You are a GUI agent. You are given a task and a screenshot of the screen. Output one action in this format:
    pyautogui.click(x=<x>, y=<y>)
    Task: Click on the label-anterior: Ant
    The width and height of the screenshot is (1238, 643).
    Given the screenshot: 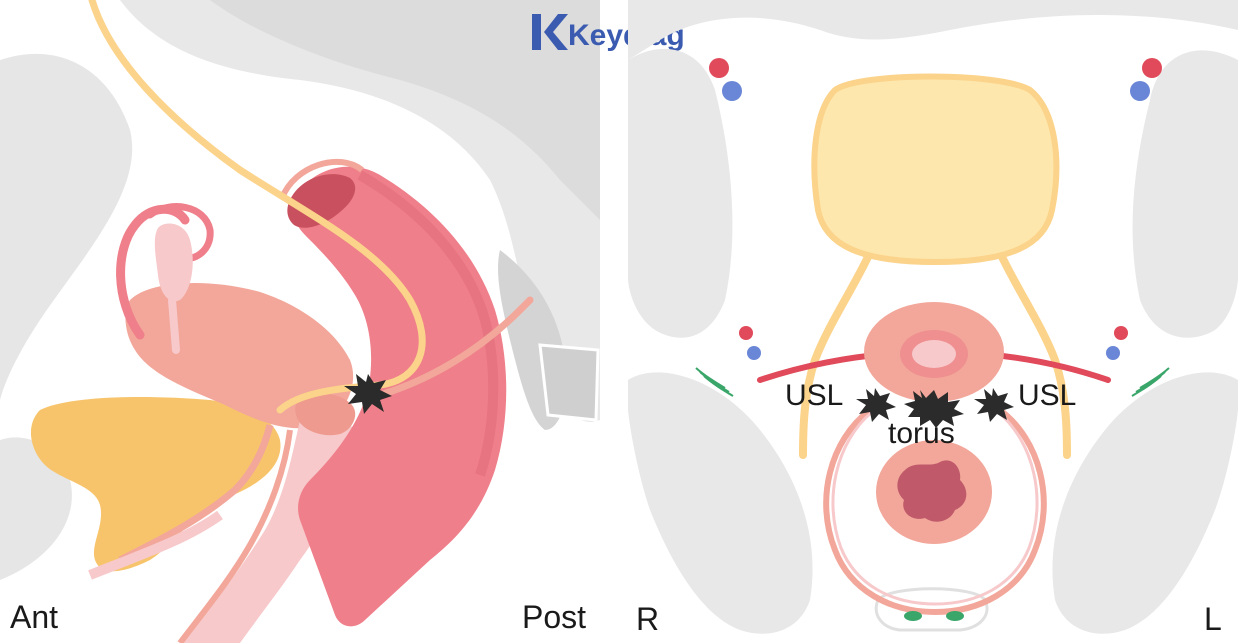 What is the action you would take?
    pyautogui.click(x=34, y=617)
    